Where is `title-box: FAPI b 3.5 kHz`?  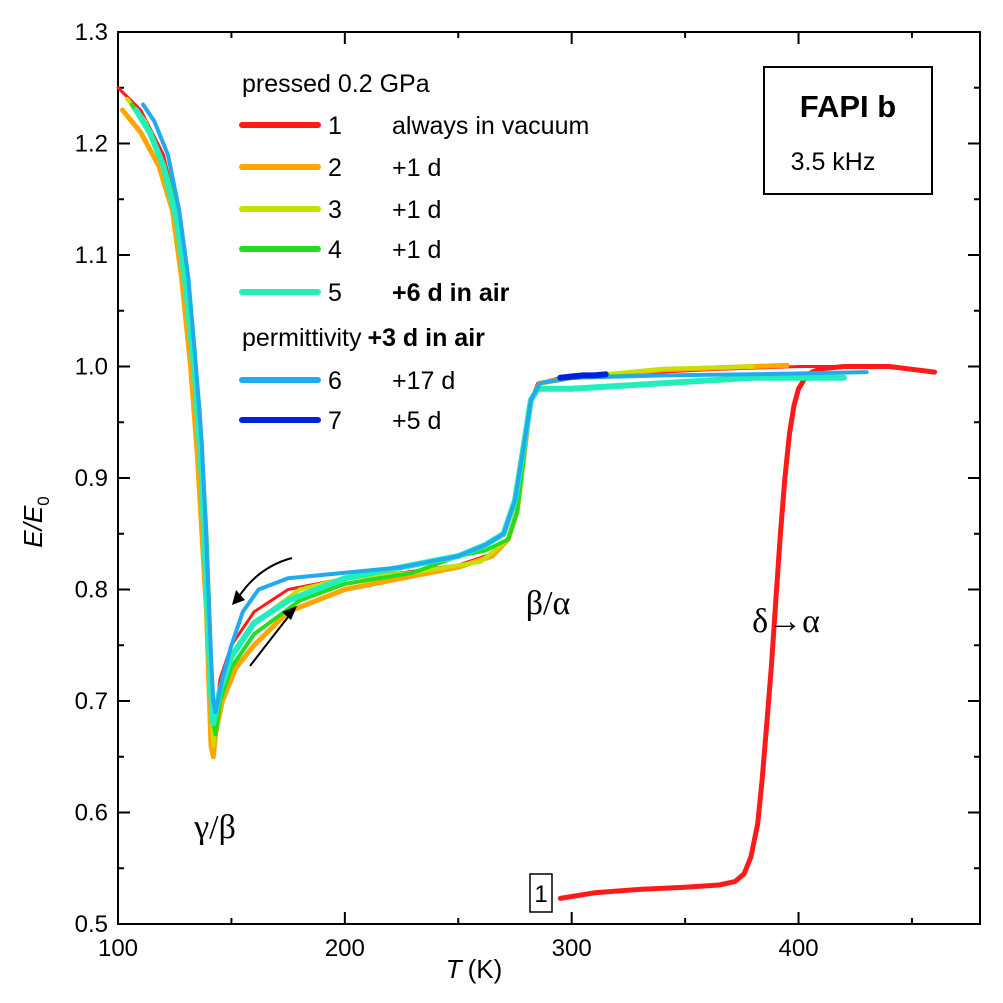
title-box: FAPI b 3.5 kHz is located at coordinates (848, 130).